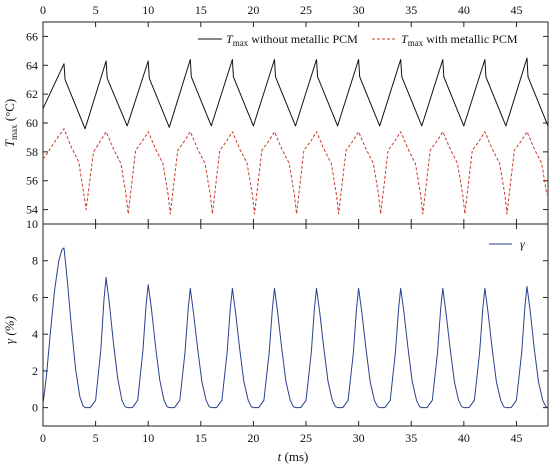 The height and width of the screenshot is (469, 550). I want to click on x-axis-title: t (ms), so click(293, 456).